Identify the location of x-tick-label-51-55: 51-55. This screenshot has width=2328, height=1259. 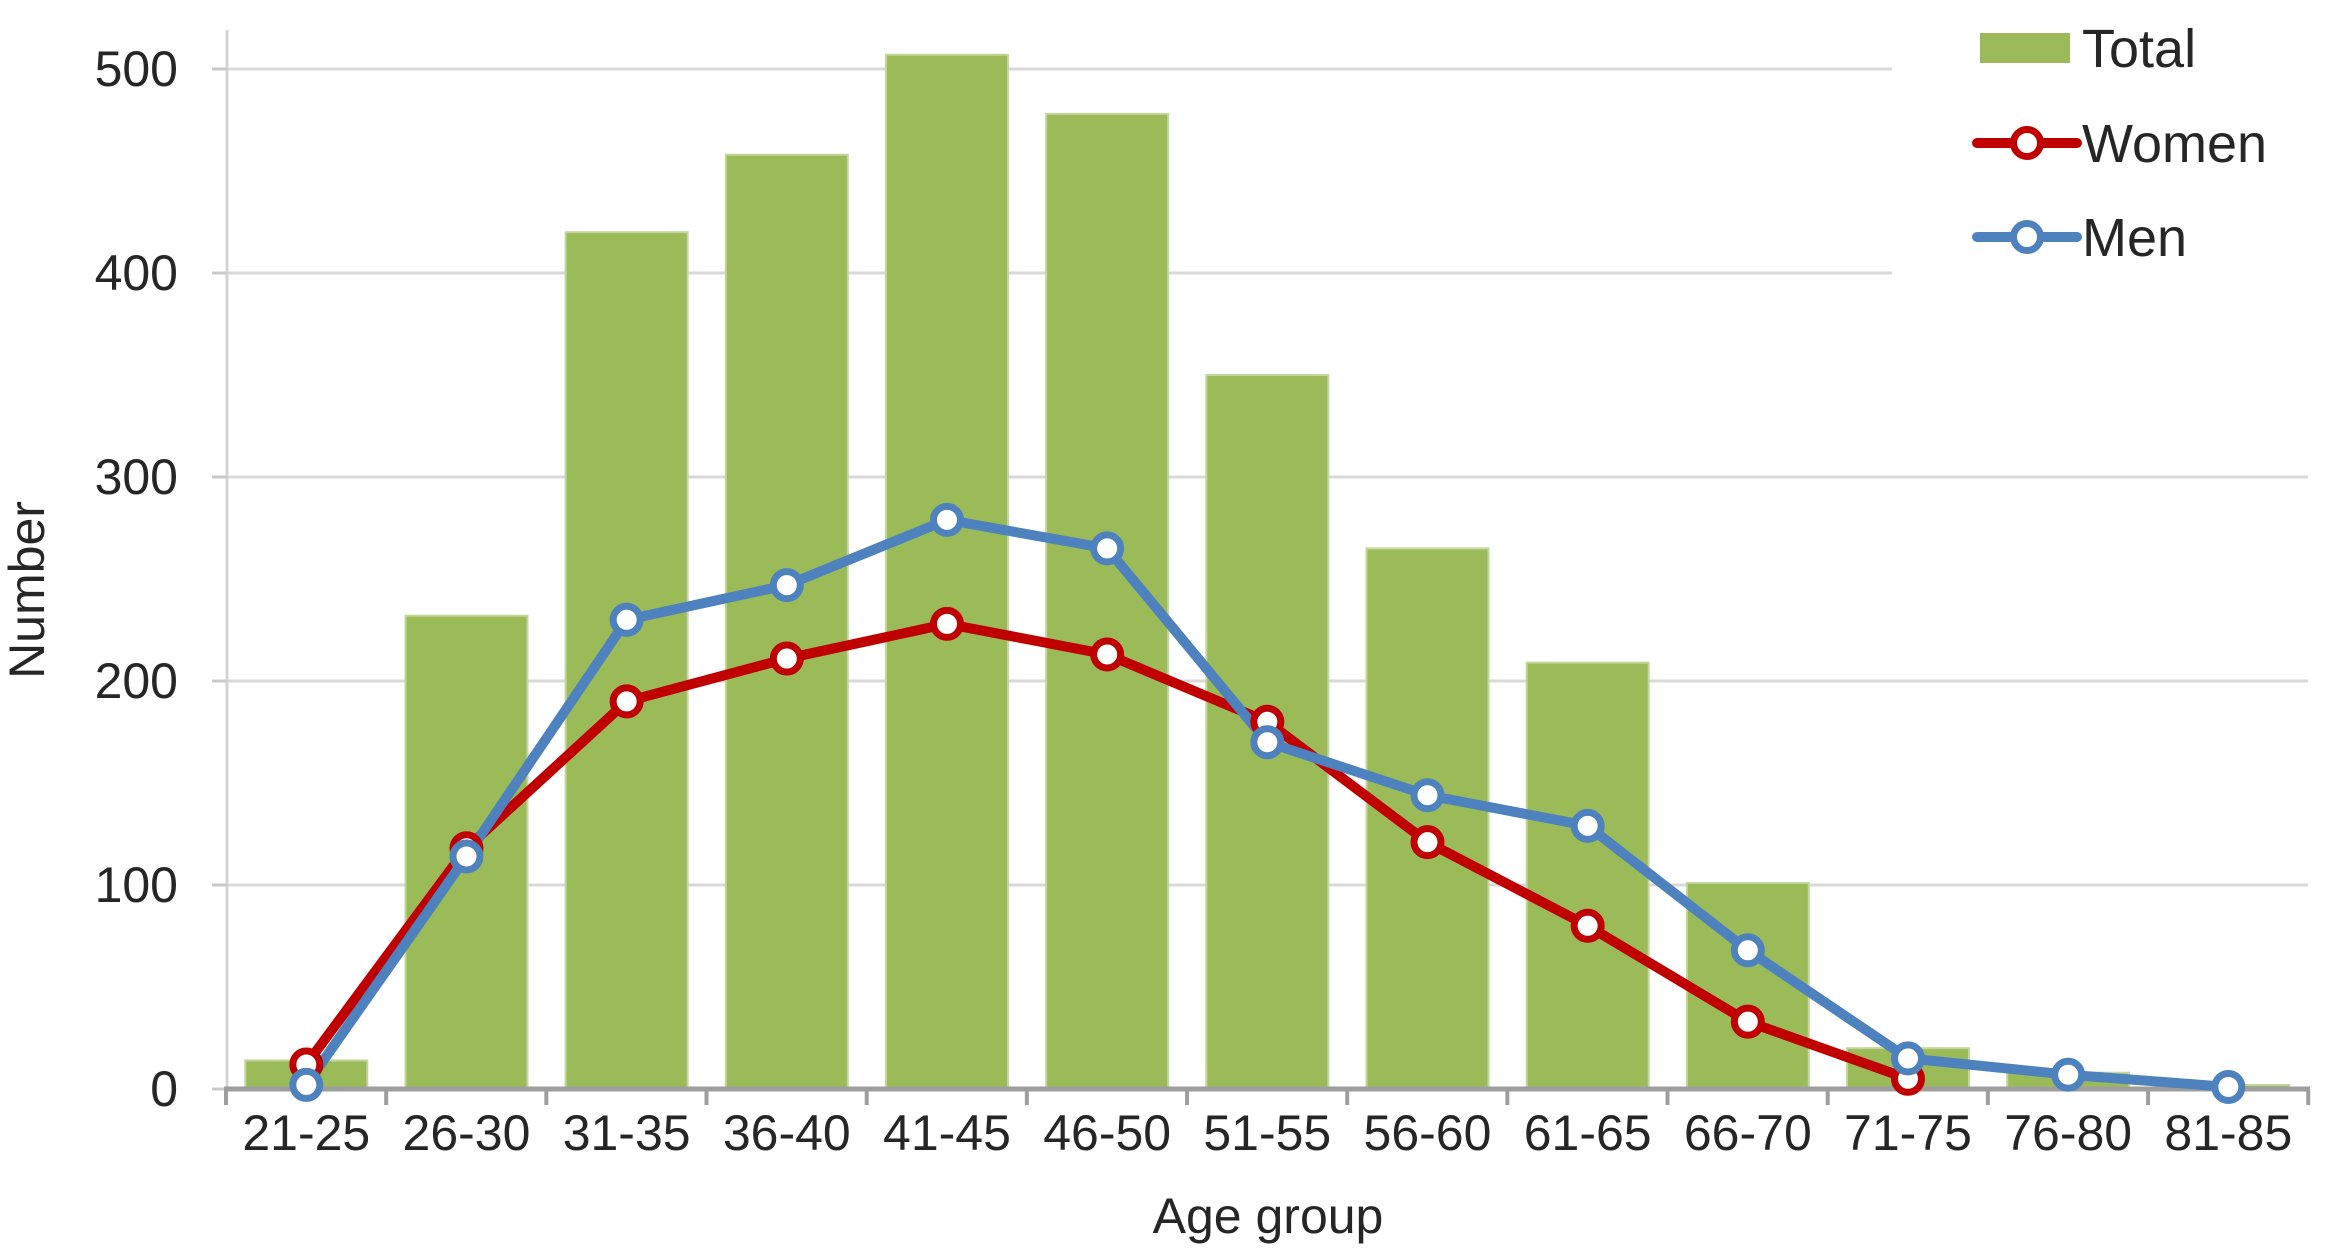
(1267, 1133).